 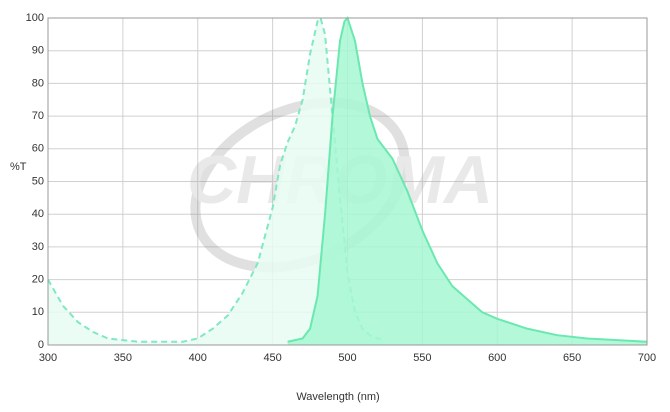 What do you see at coordinates (572, 358) in the screenshot?
I see `x-tick-label: 650` at bounding box center [572, 358].